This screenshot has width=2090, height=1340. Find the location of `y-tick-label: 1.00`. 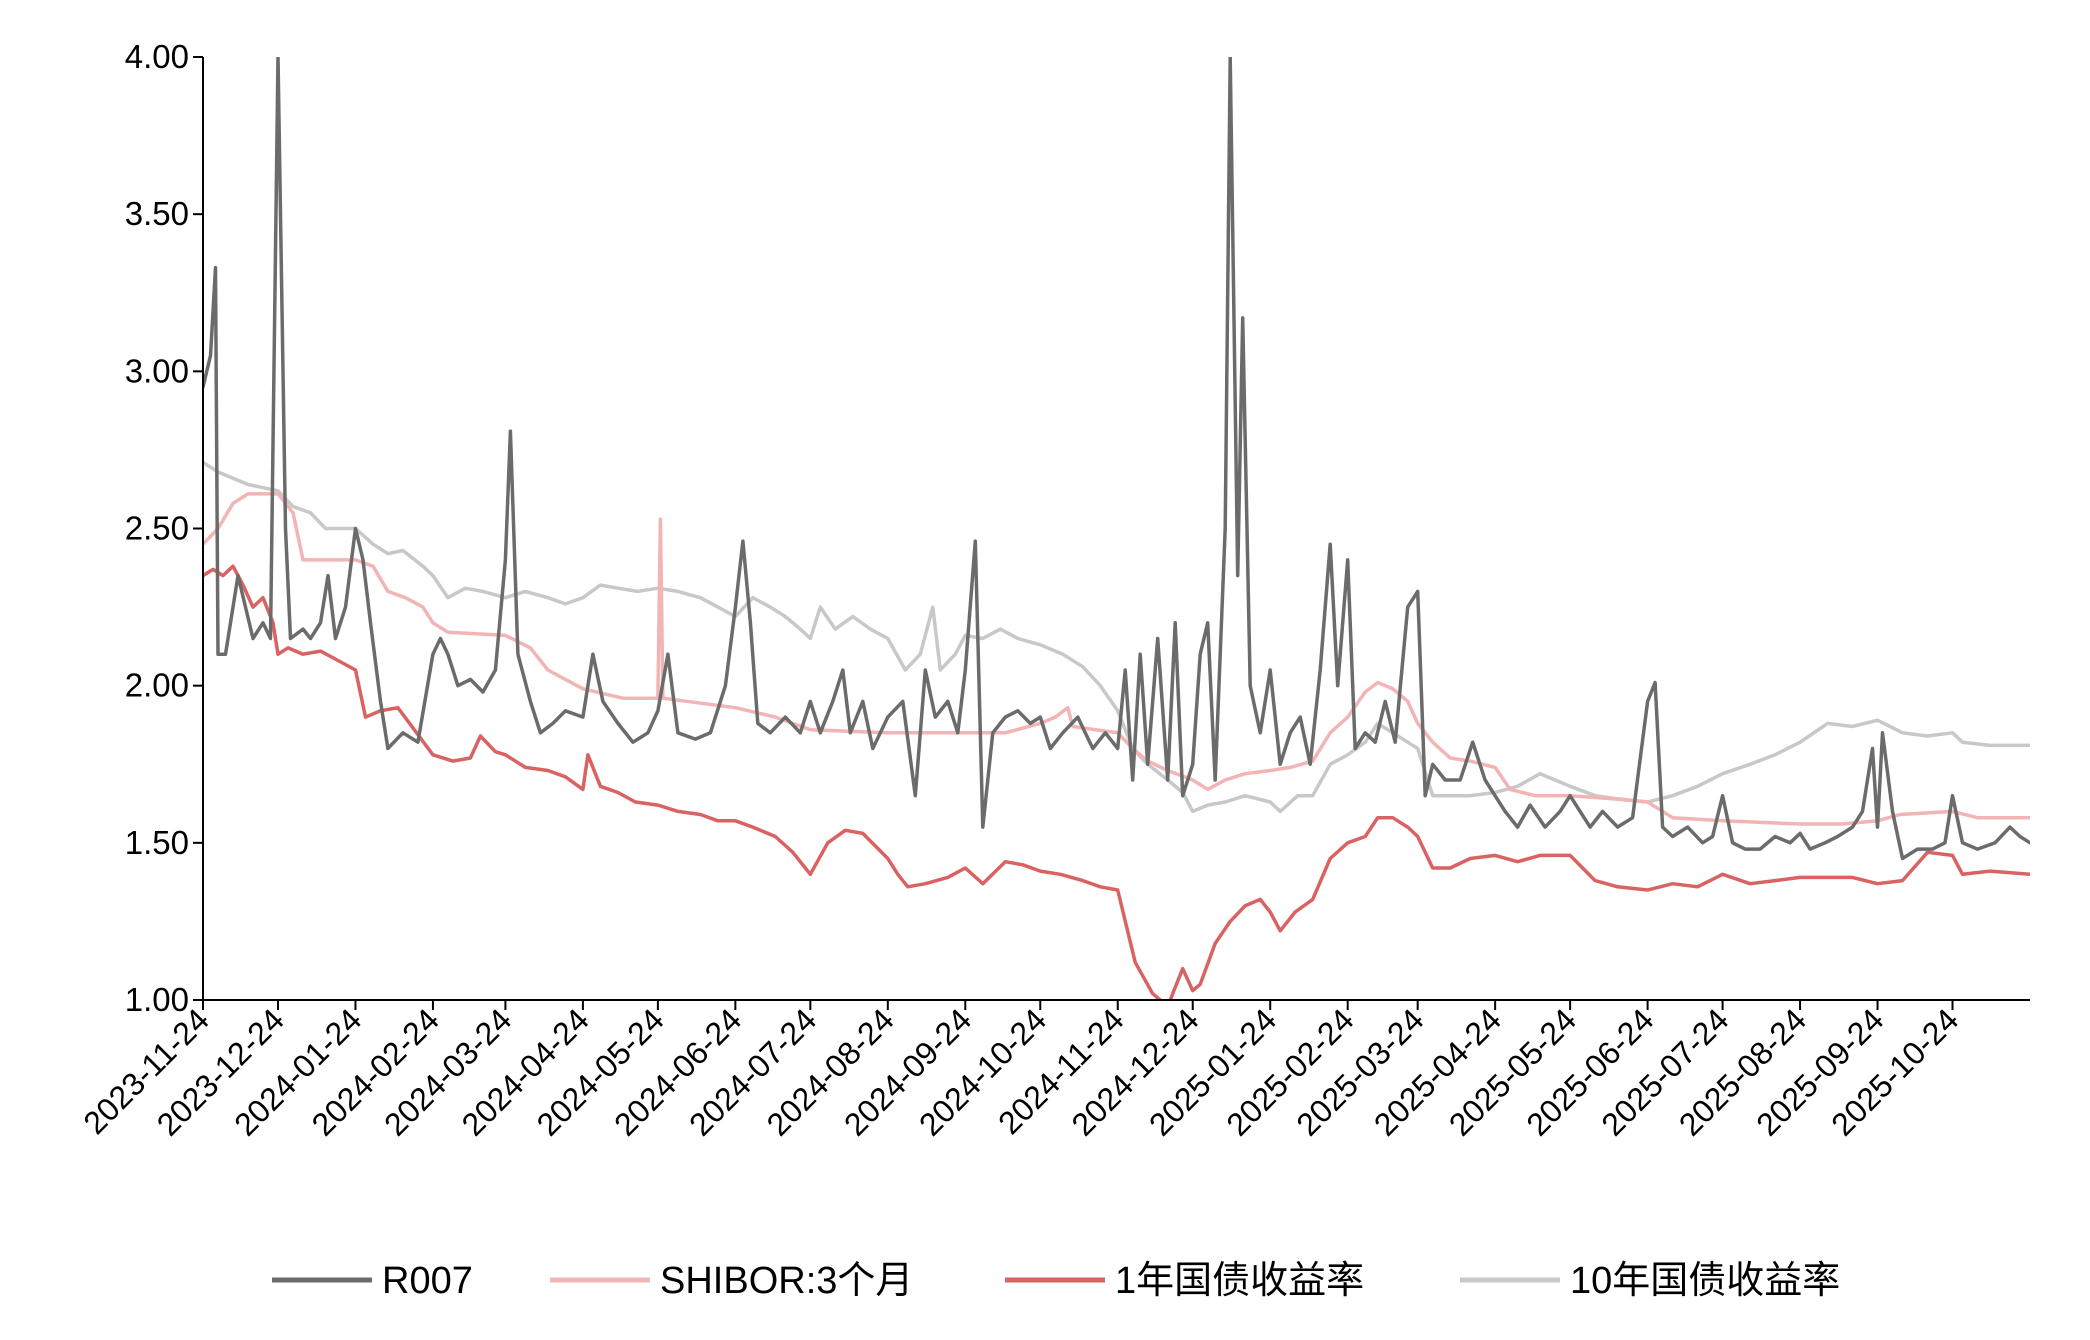

y-tick-label: 1.00 is located at coordinates (157, 999).